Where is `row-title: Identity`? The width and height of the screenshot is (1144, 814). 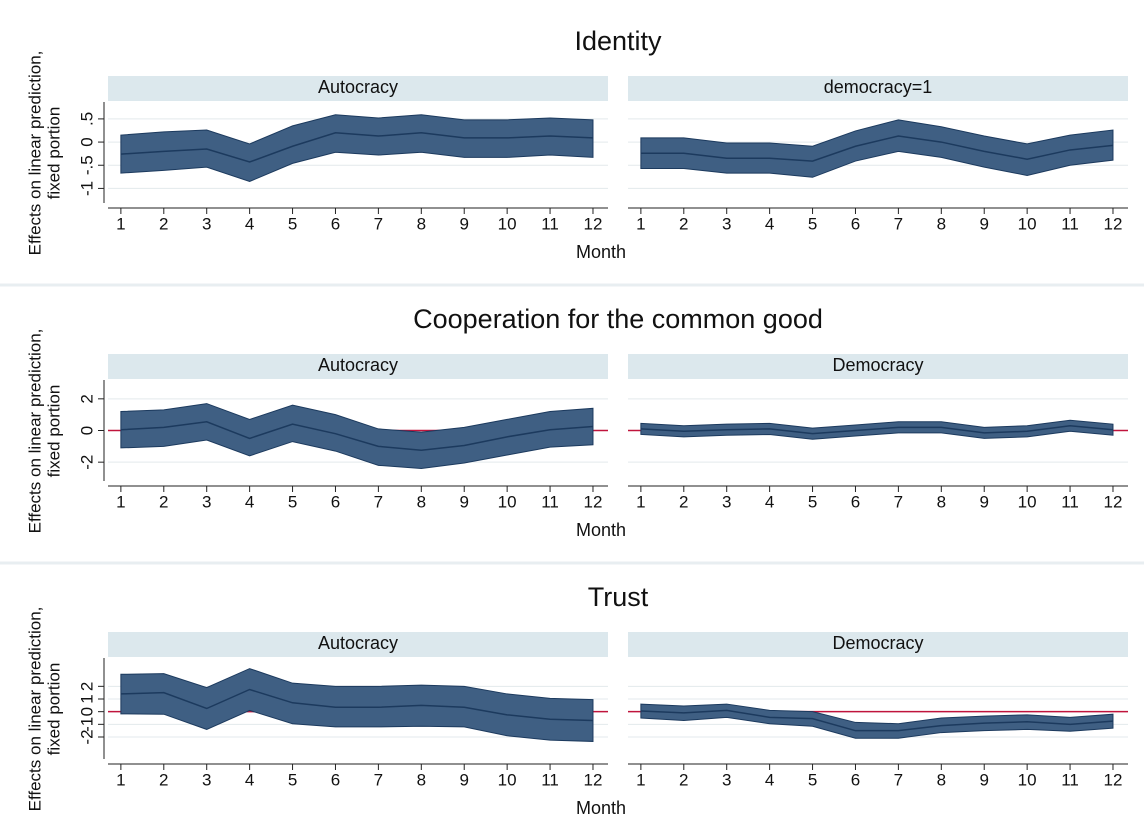
row-title: Identity is located at coordinates (618, 41).